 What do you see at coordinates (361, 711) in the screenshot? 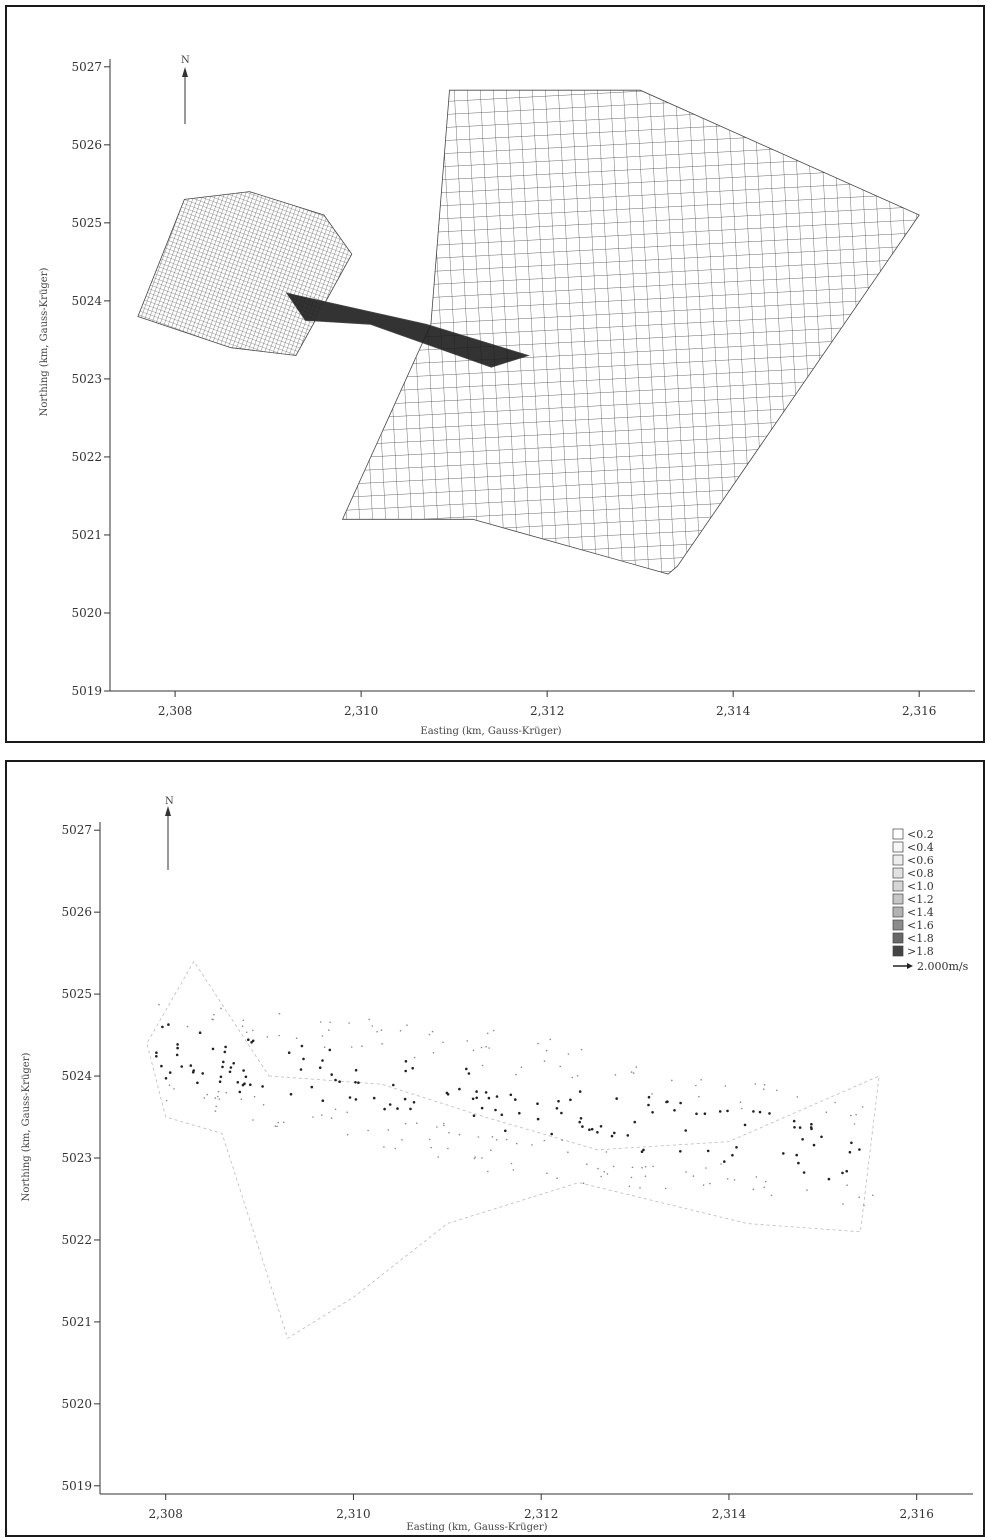
I see `x-tick-label: 2,310` at bounding box center [361, 711].